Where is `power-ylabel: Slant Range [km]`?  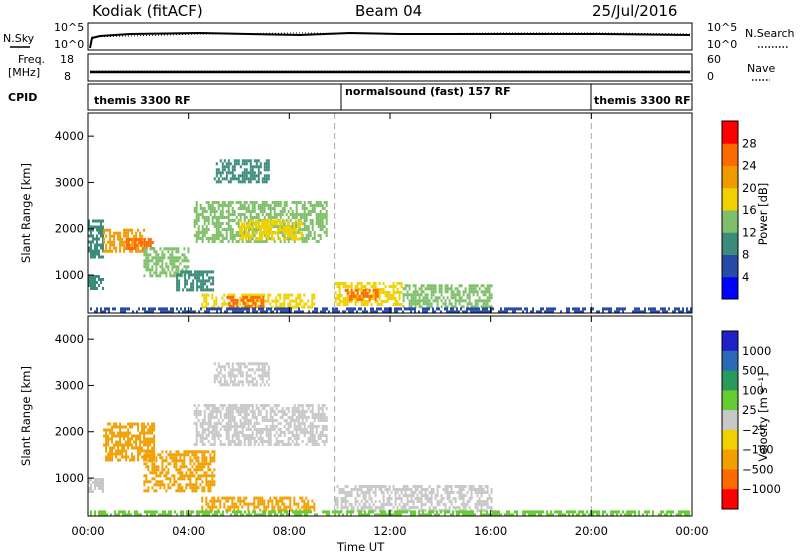 power-ylabel: Slant Range [km] is located at coordinates (26, 213).